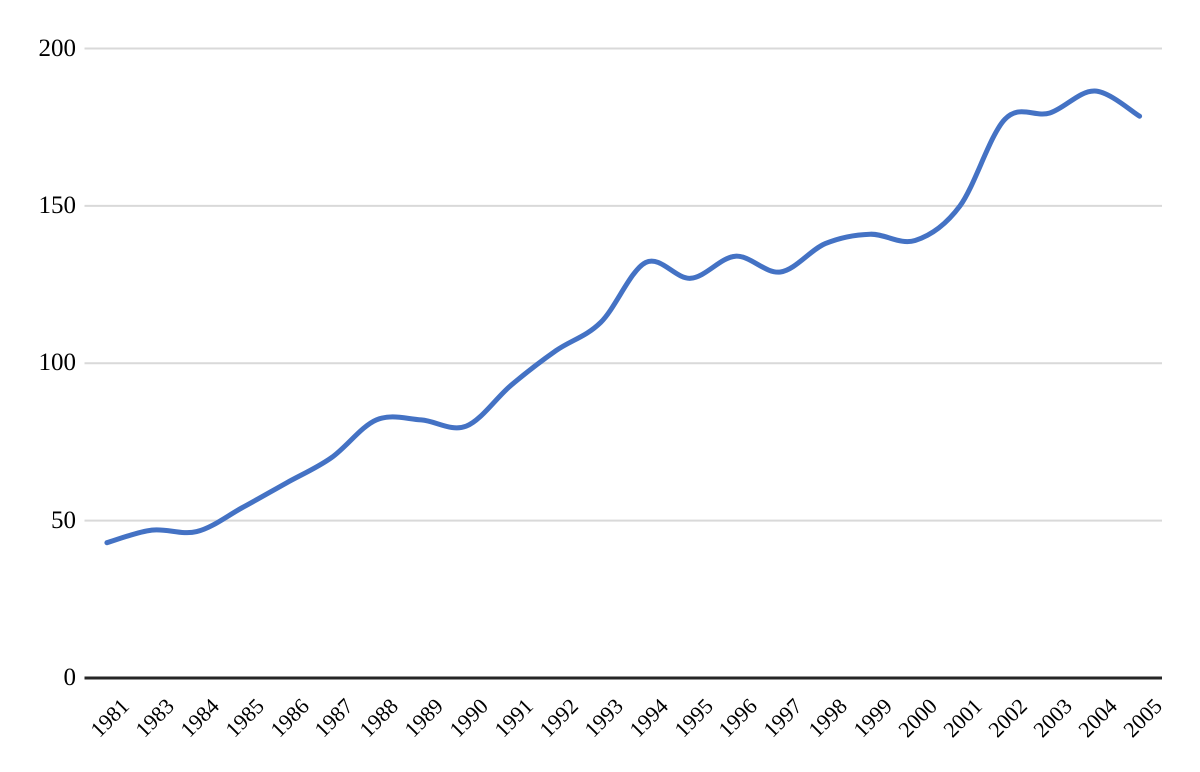 This screenshot has height=772, width=1200. What do you see at coordinates (57, 205) in the screenshot?
I see `y-axis-tick-label-150: 150` at bounding box center [57, 205].